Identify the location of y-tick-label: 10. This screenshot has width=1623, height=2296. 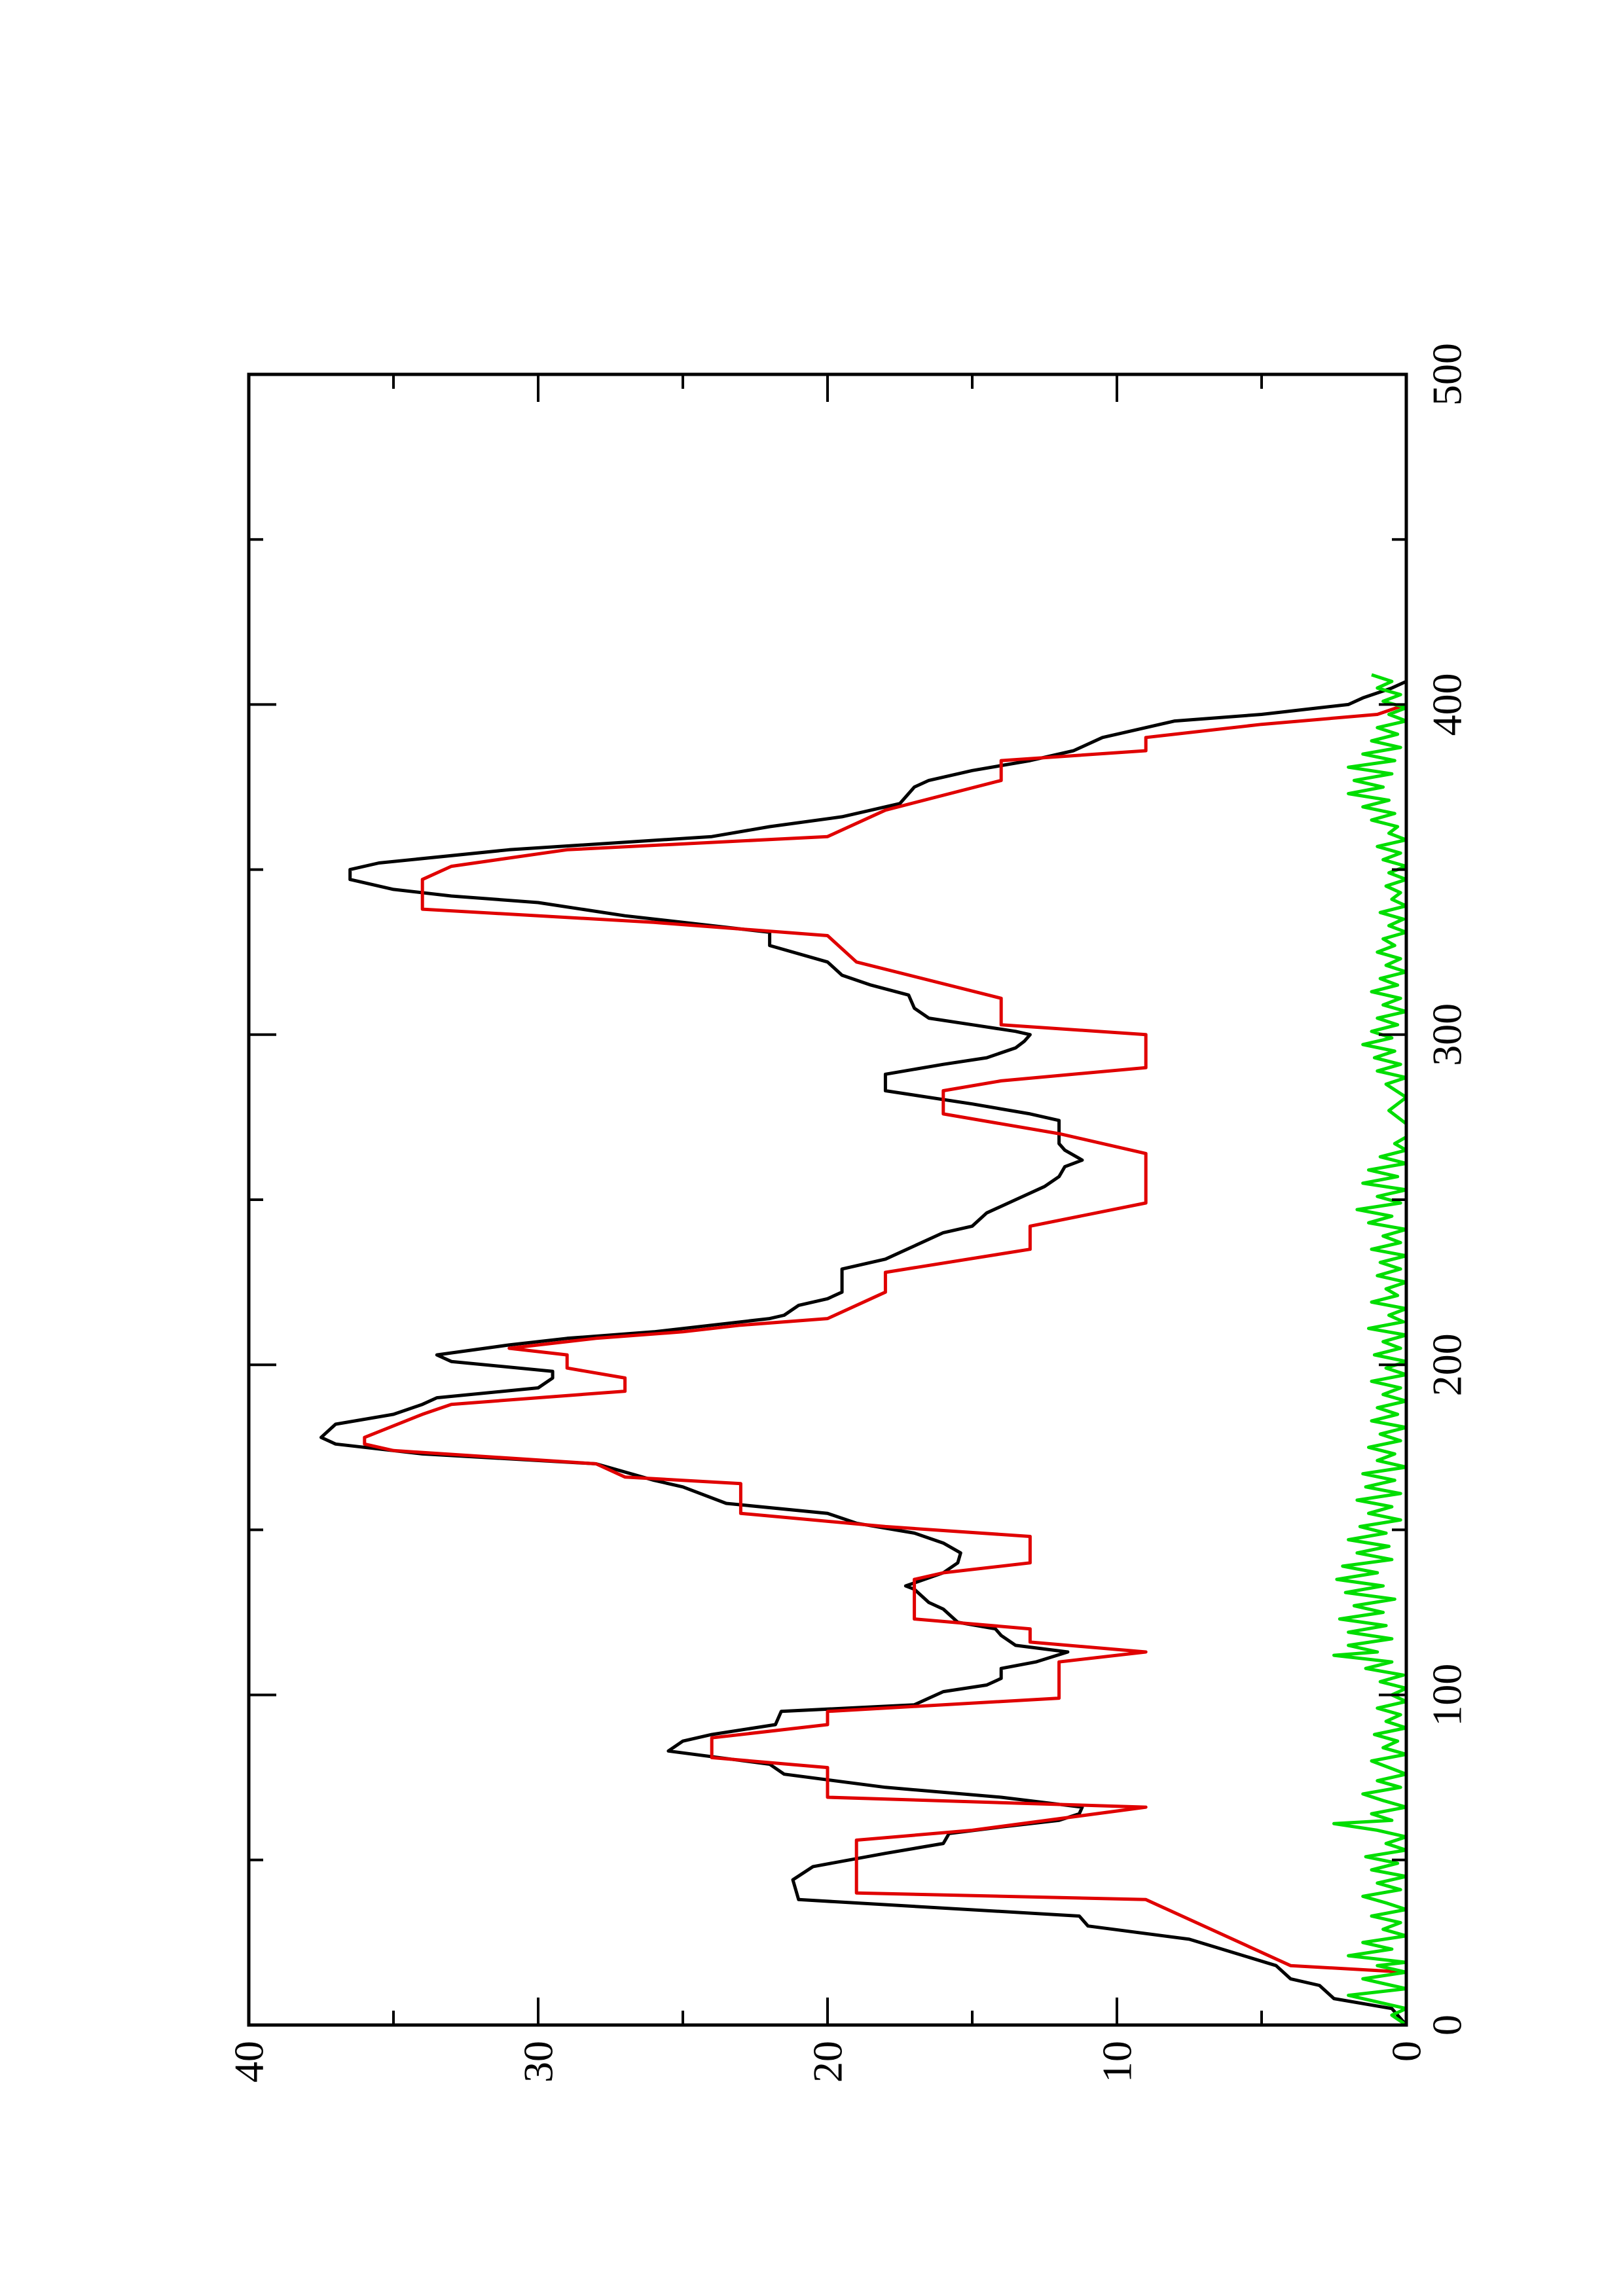
(1117, 2062).